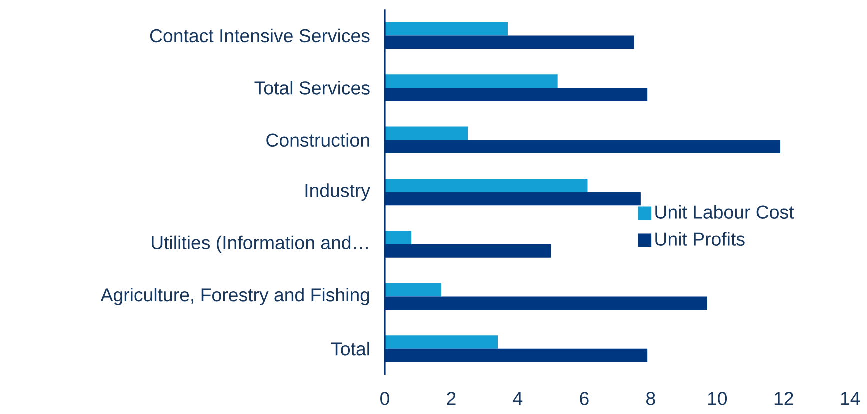  What do you see at coordinates (850, 398) in the screenshot?
I see `x-tick-label: 14` at bounding box center [850, 398].